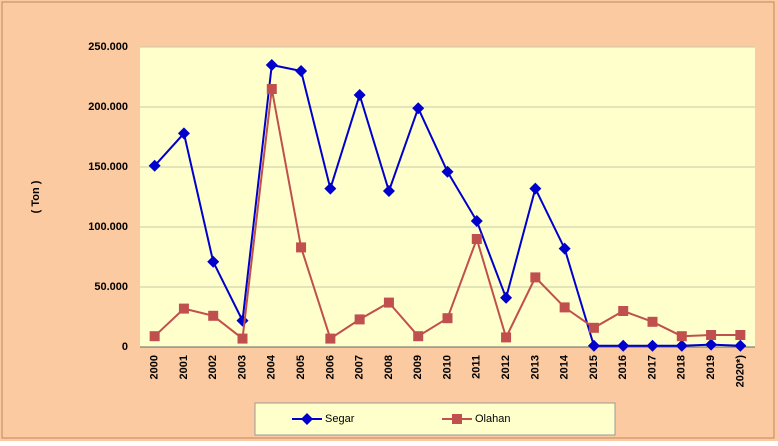  I want to click on x-tick-label: 2001, so click(184, 367).